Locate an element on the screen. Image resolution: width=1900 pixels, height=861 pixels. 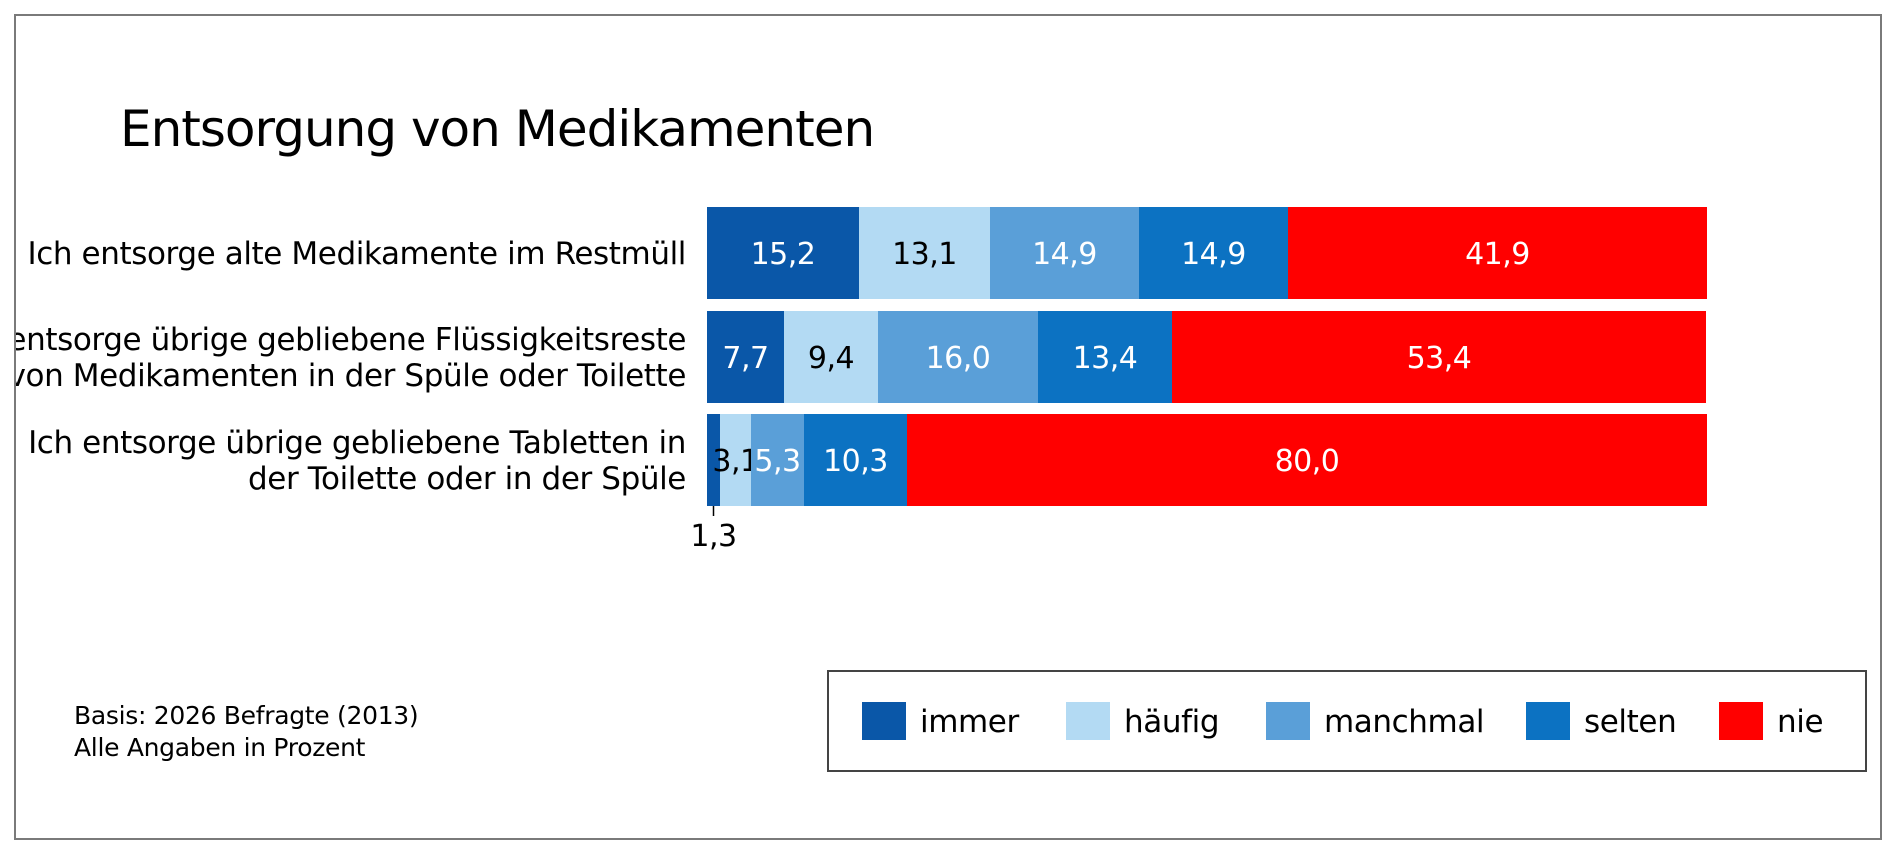
data-label: 53,4 is located at coordinates (1439, 358).